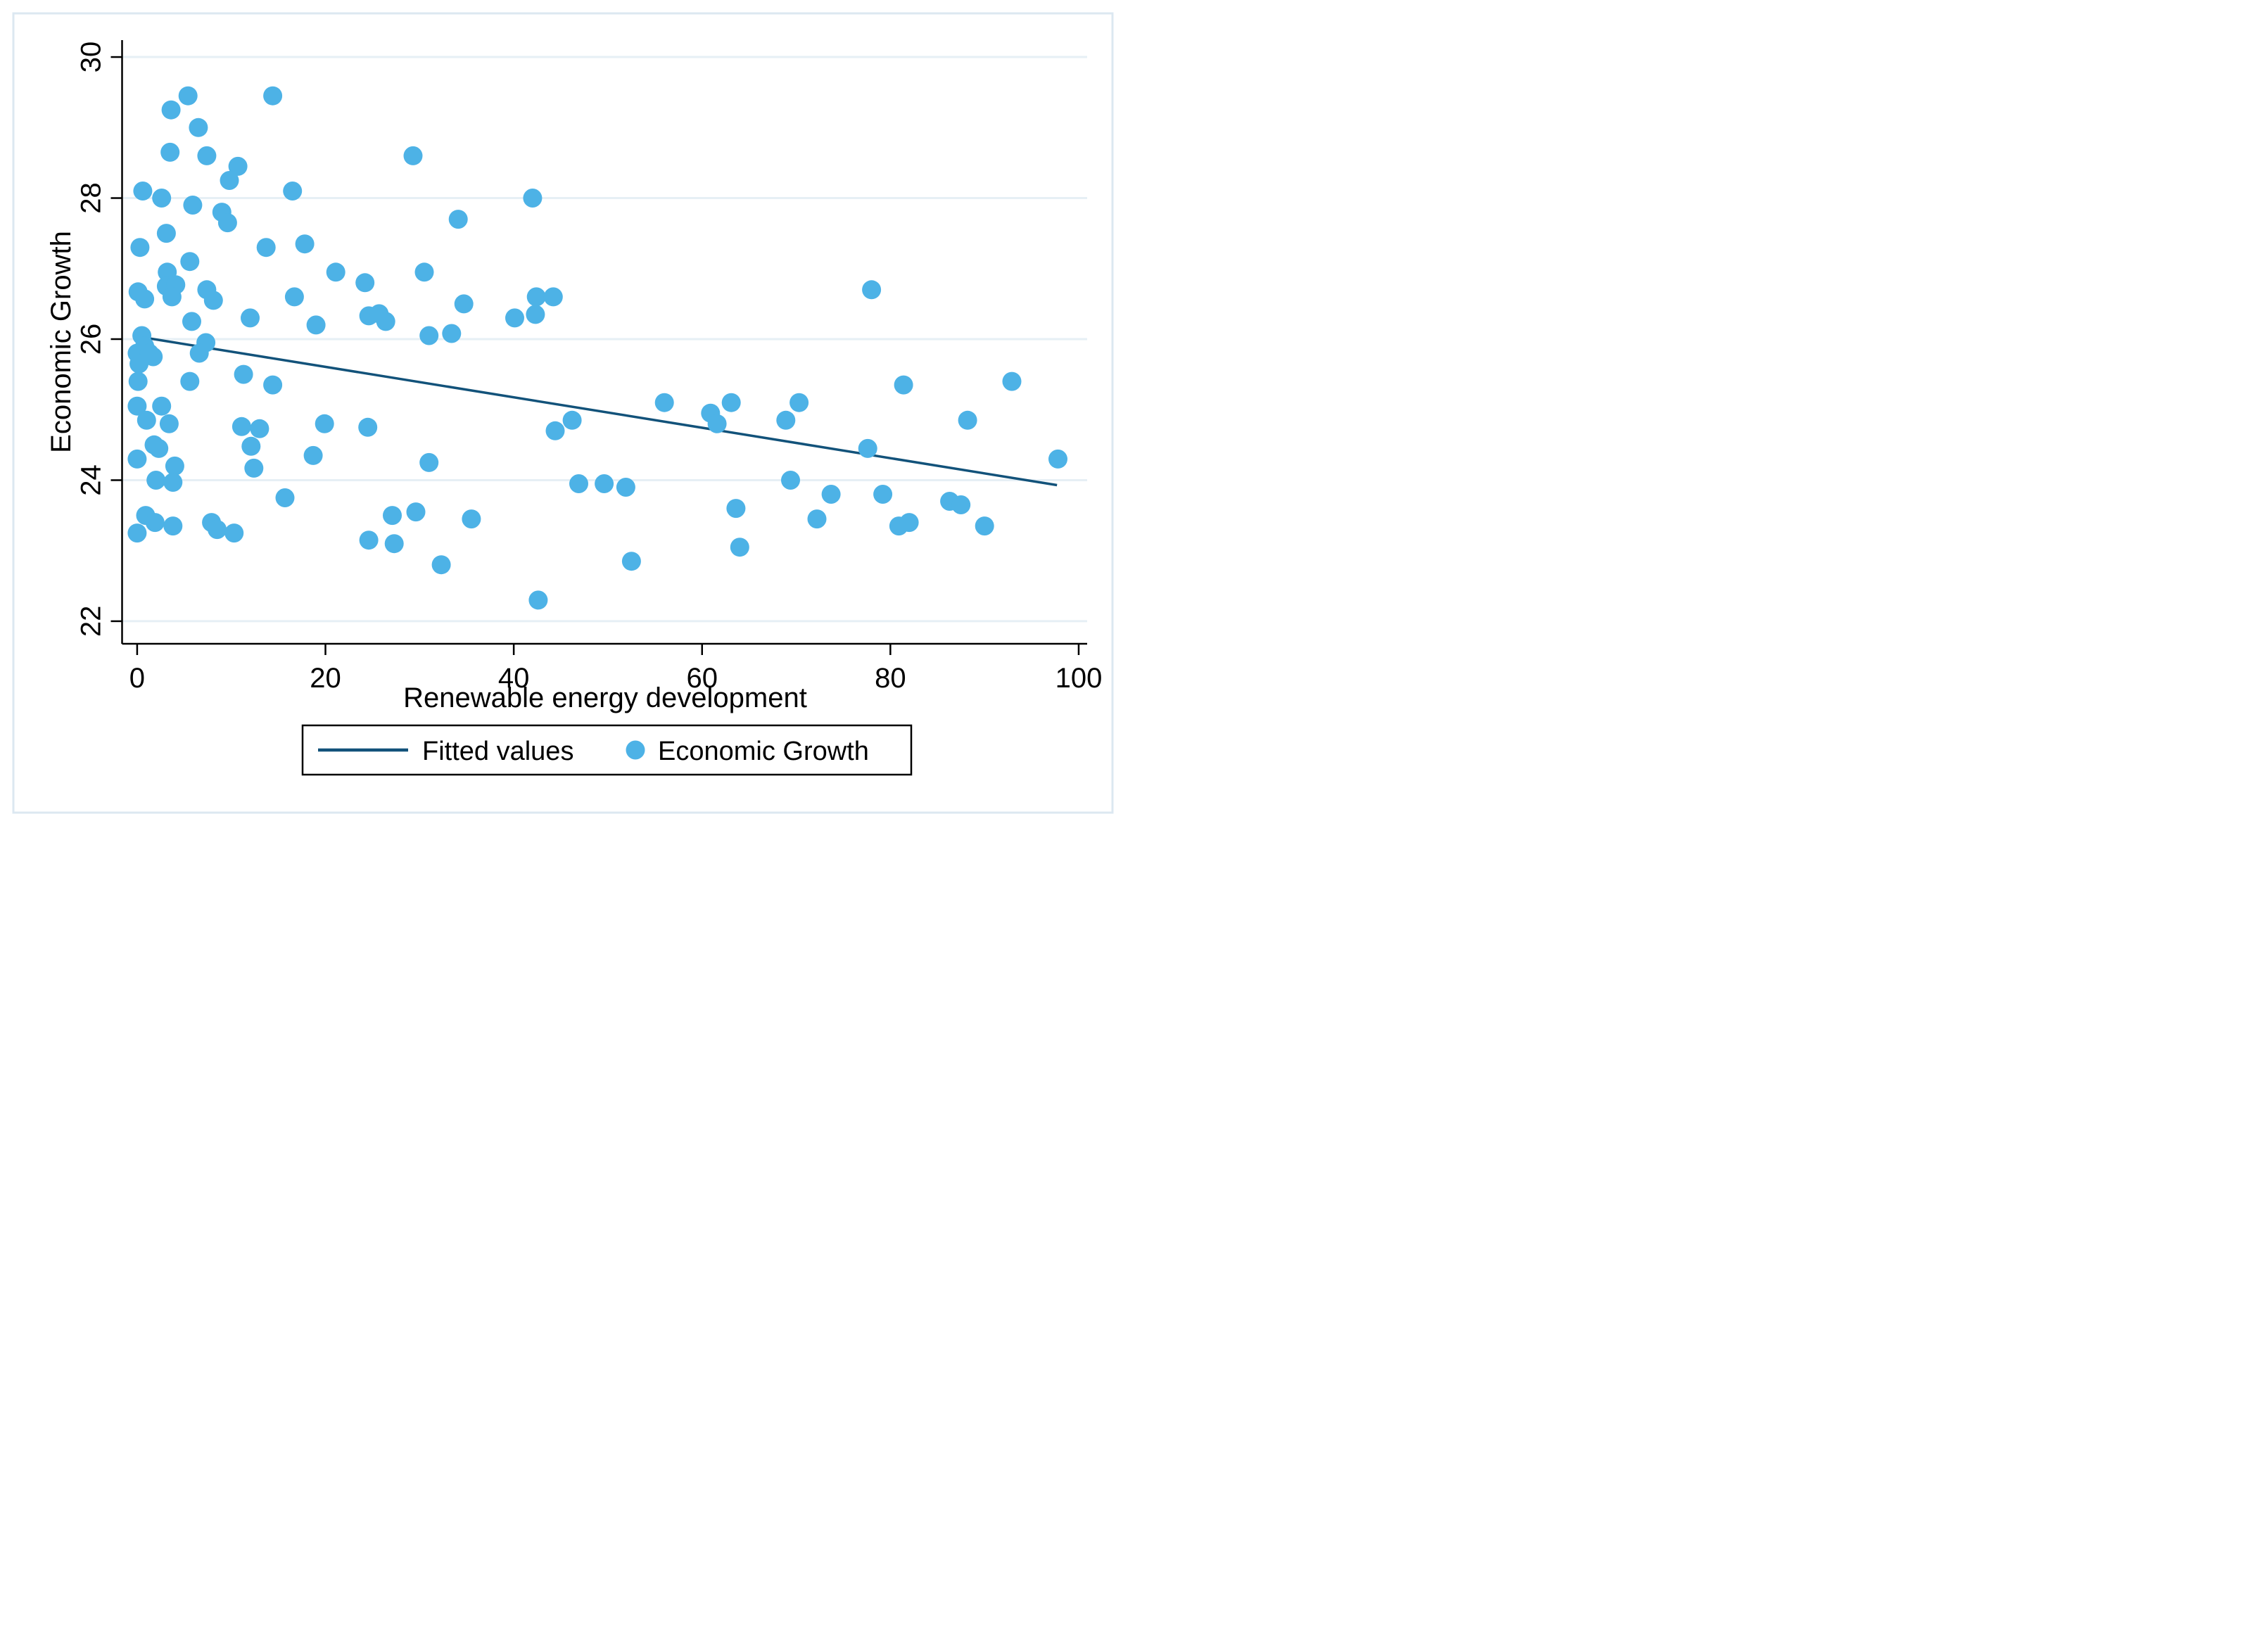  Describe the element at coordinates (61, 342) in the screenshot. I see `y-axis-title: Economic Growth` at that location.